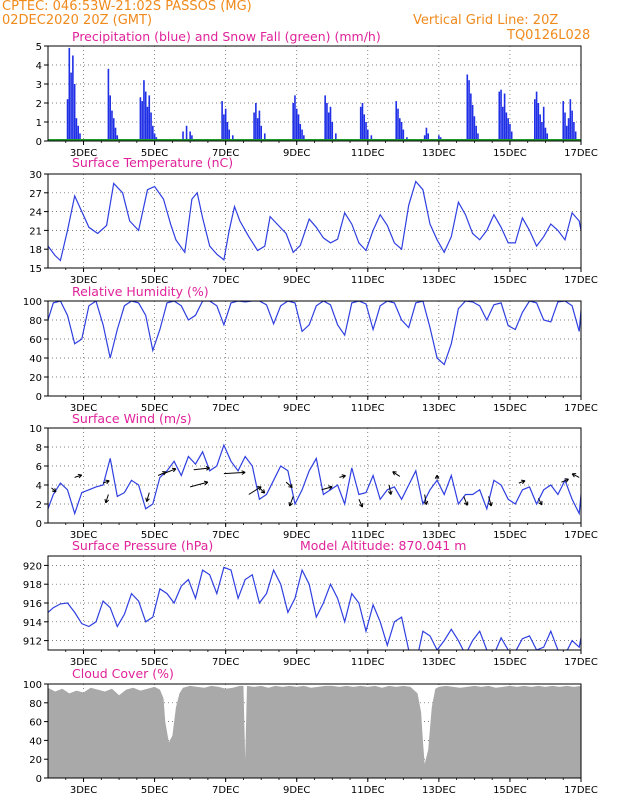 The width and height of the screenshot is (618, 800). What do you see at coordinates (35, 704) in the screenshot?
I see `y-tick-label: 80` at bounding box center [35, 704].